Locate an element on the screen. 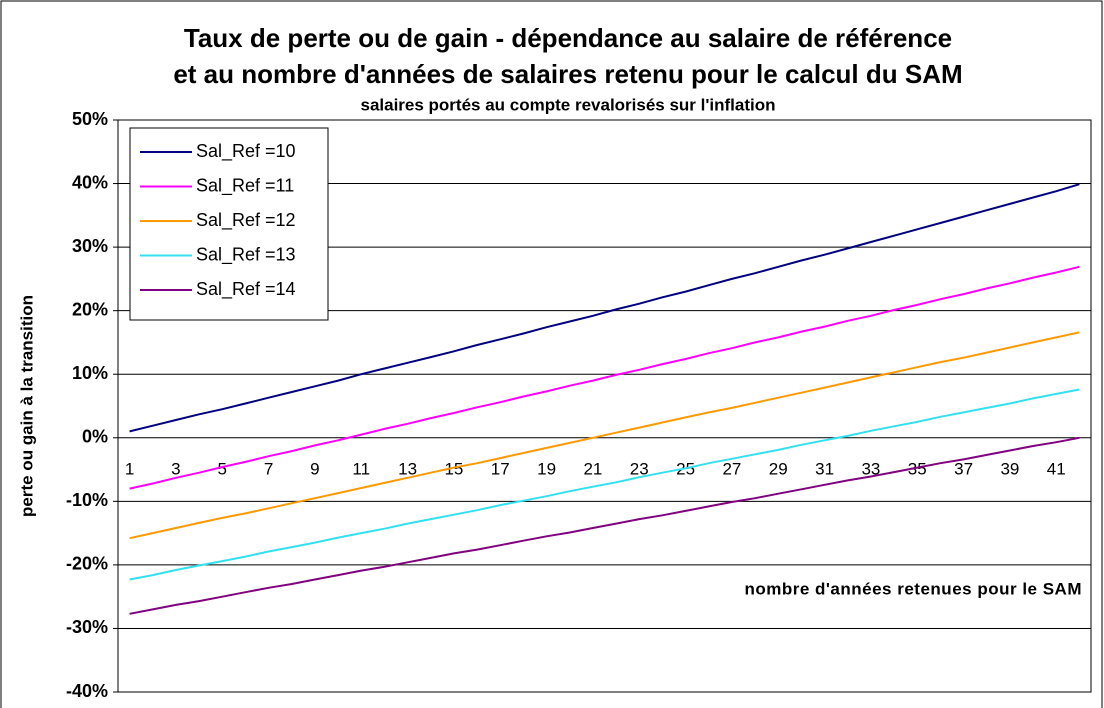 This screenshot has height=708, width=1104. x-tick-label: 9 is located at coordinates (314, 468).